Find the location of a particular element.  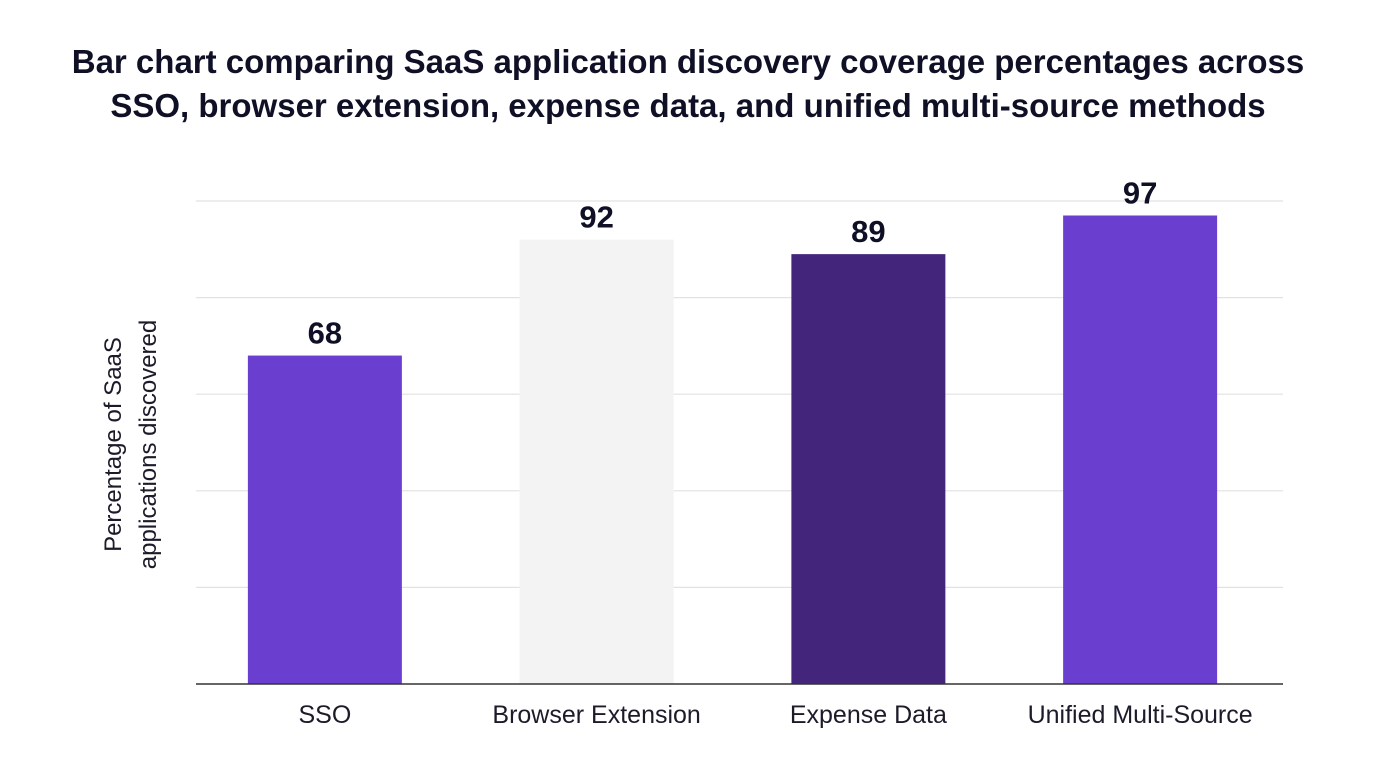

data-label: 89 is located at coordinates (868, 231).